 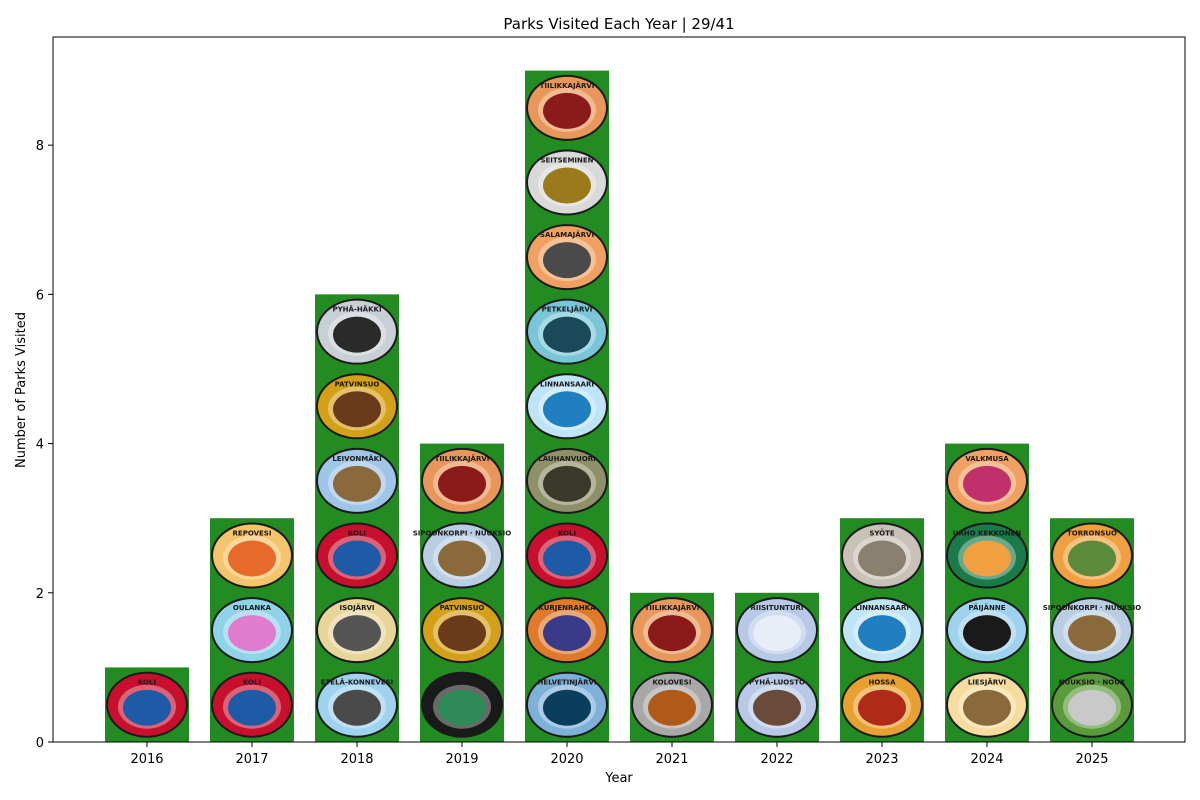 What do you see at coordinates (882, 532) in the screenshot?
I see `park-badge-name: SYÖTE` at bounding box center [882, 532].